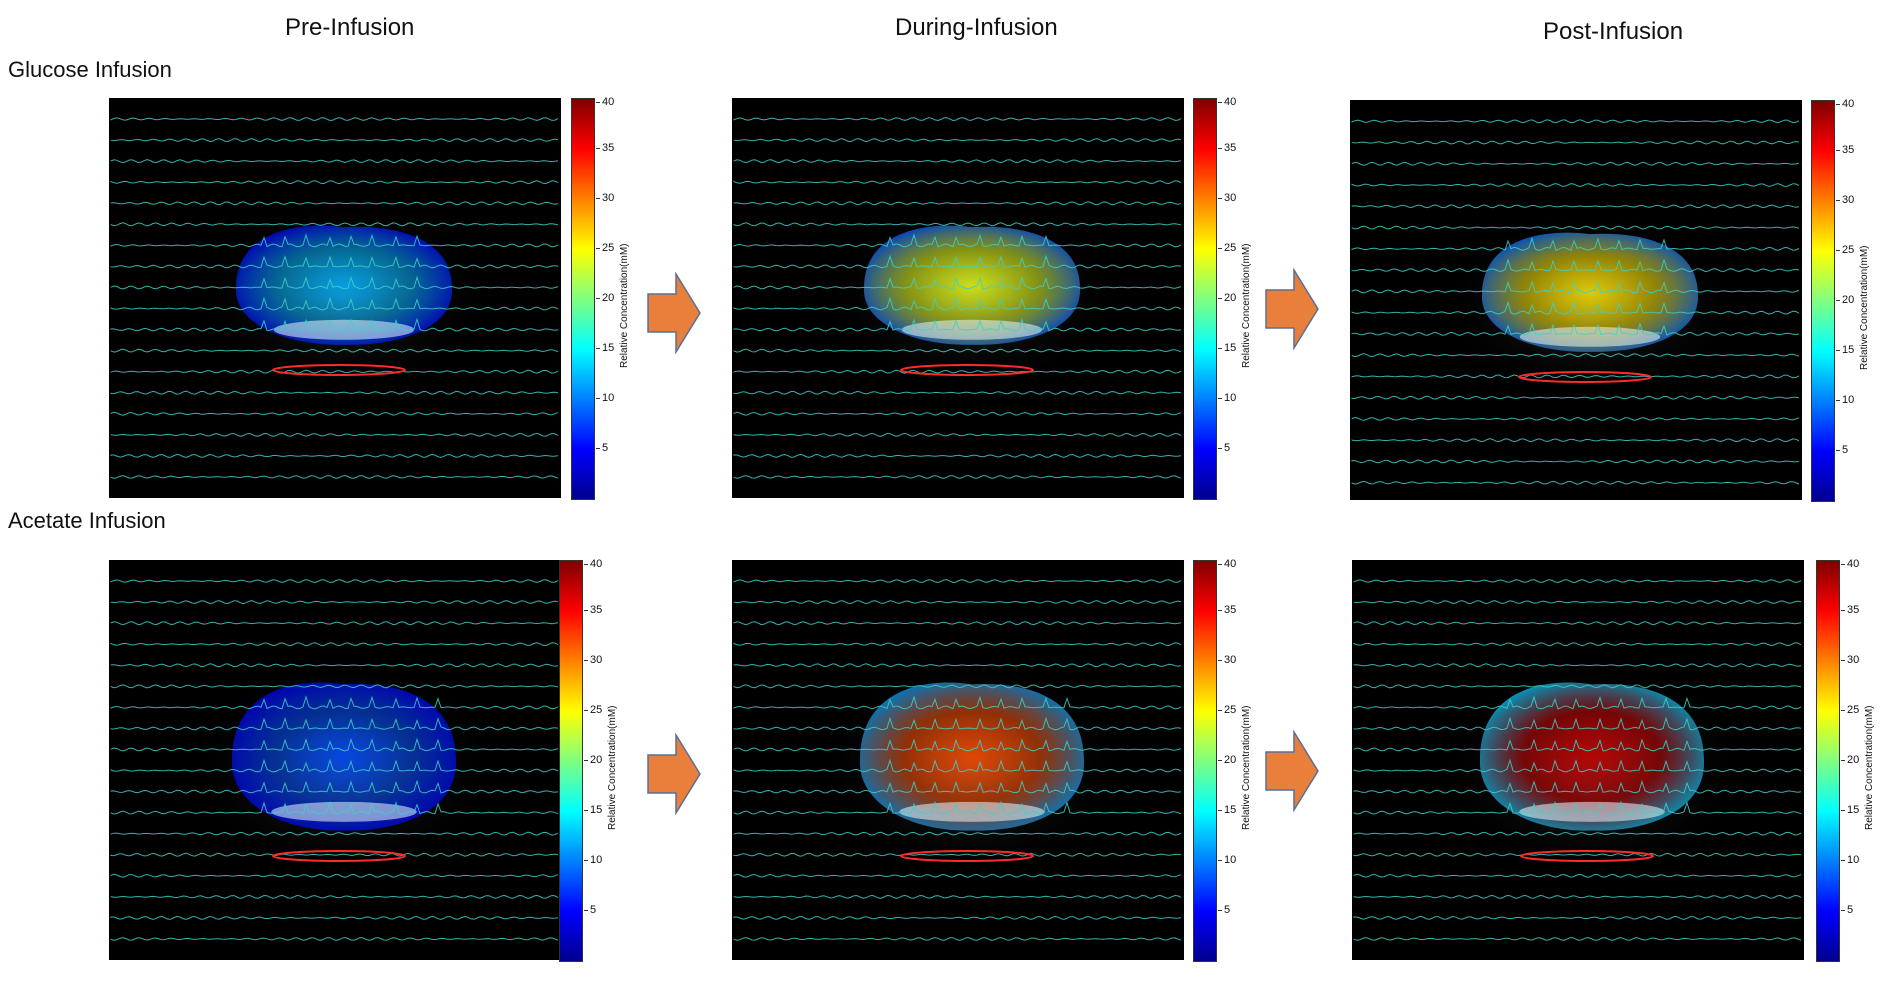  I want to click on panel-glucose-during, so click(958, 298).